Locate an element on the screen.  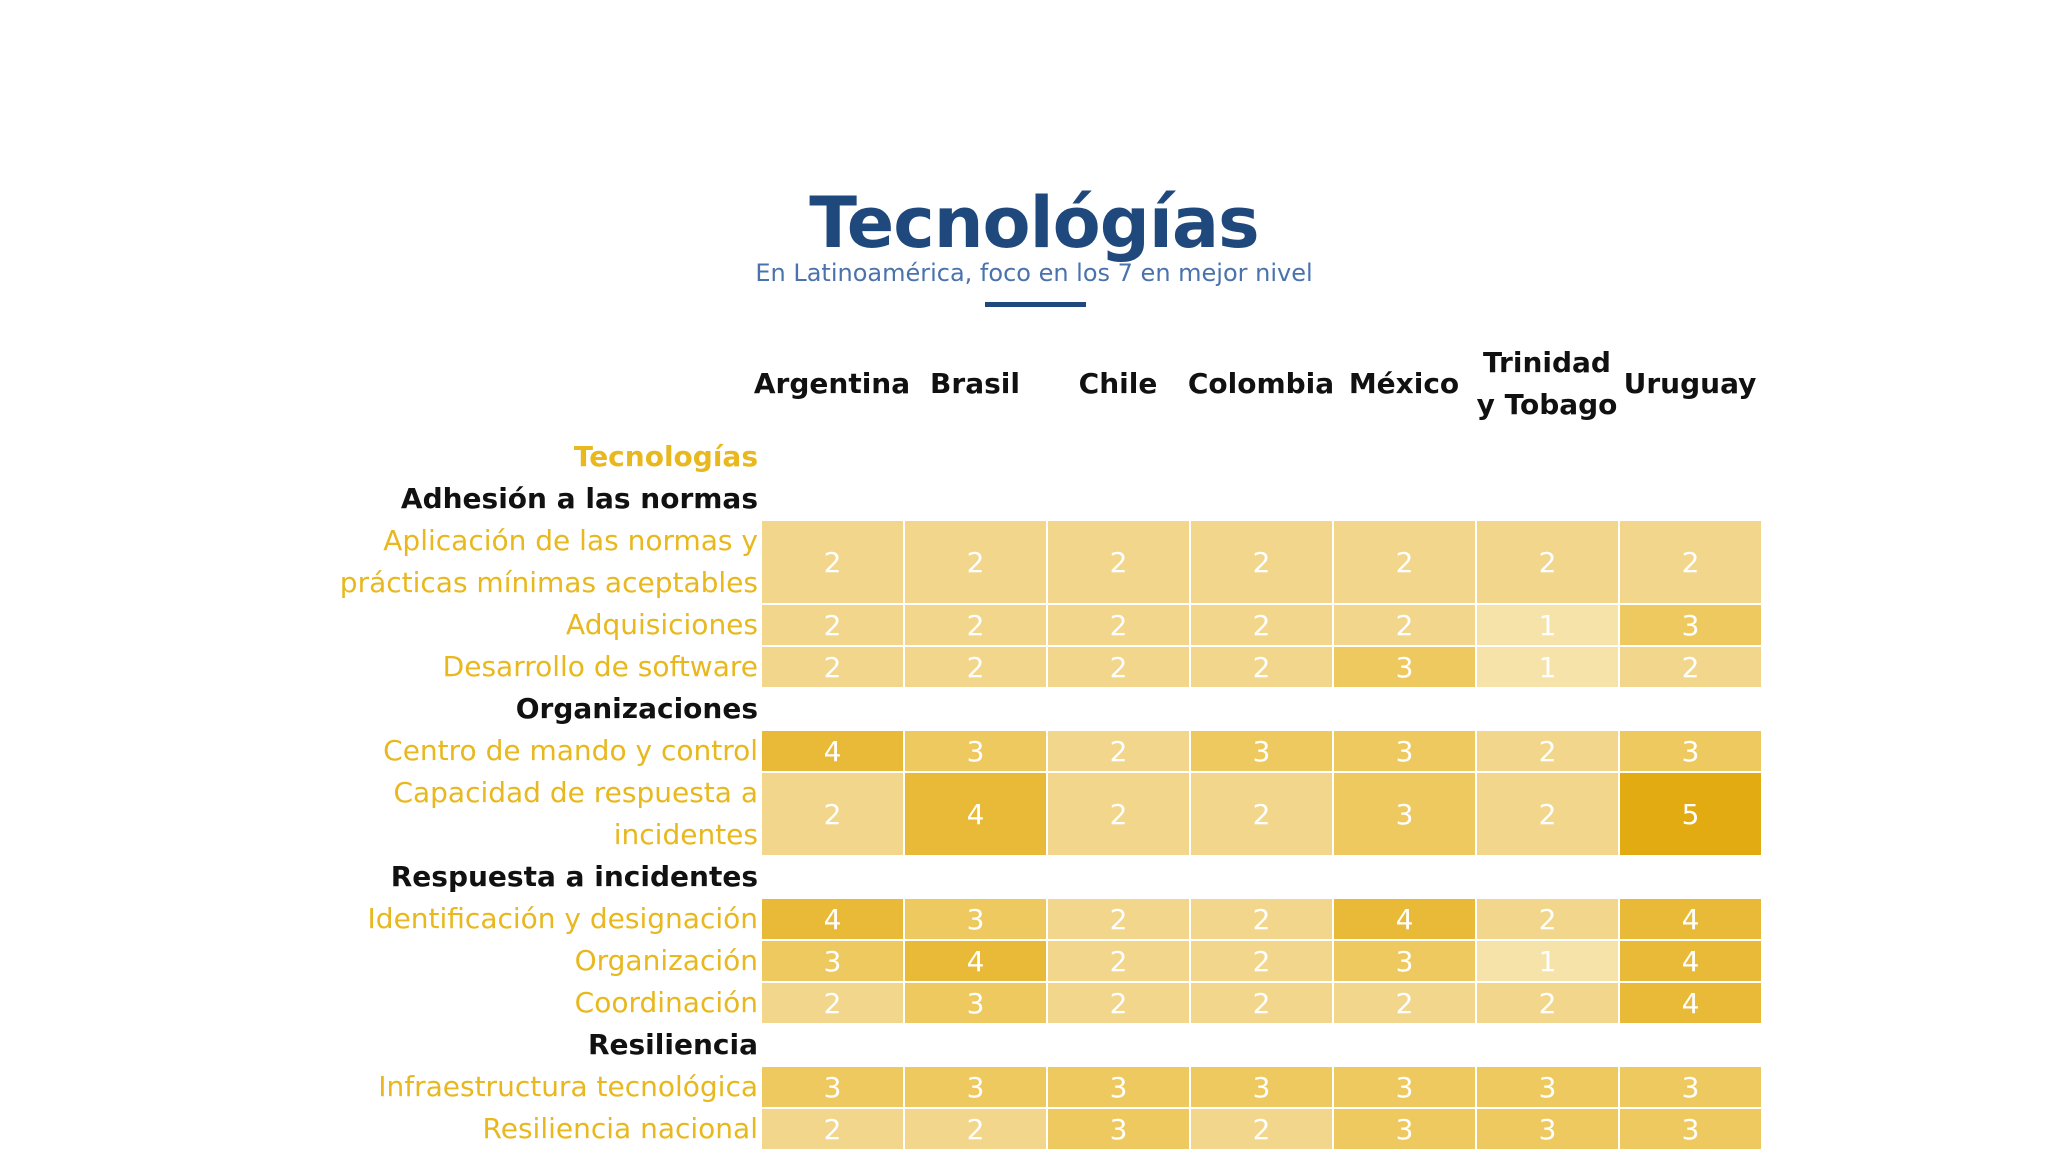
chart-title: Tecnológías is located at coordinates (1034, 223).